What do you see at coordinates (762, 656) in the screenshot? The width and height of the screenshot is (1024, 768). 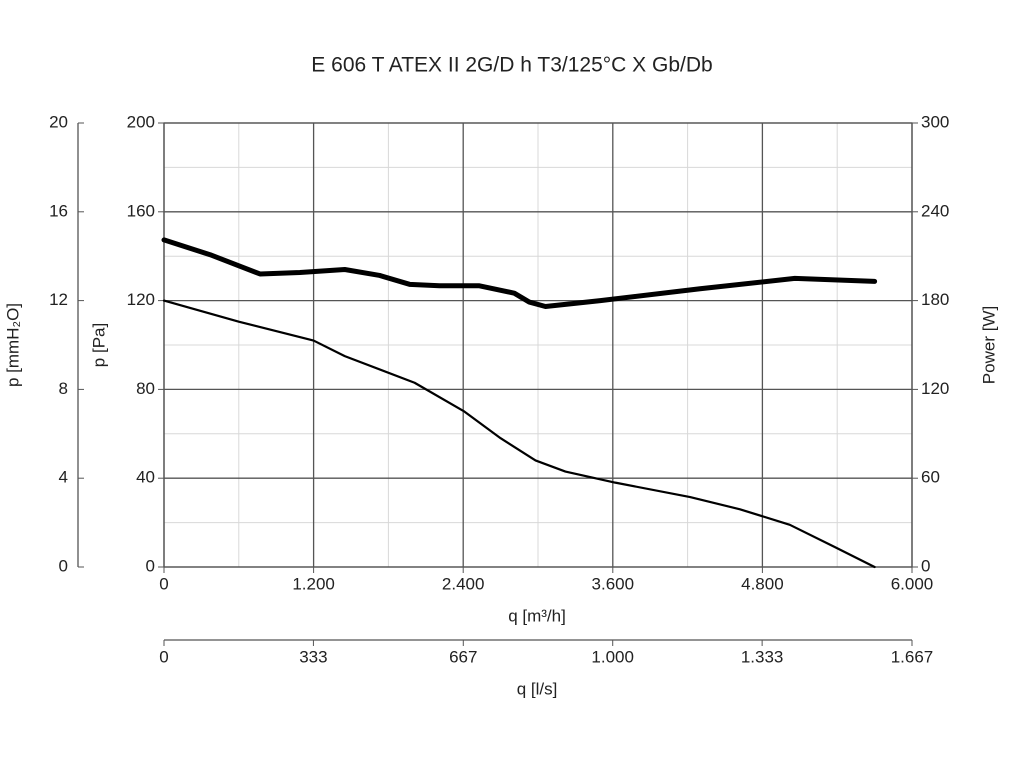 I see `x2-tick-label: 1.333` at bounding box center [762, 656].